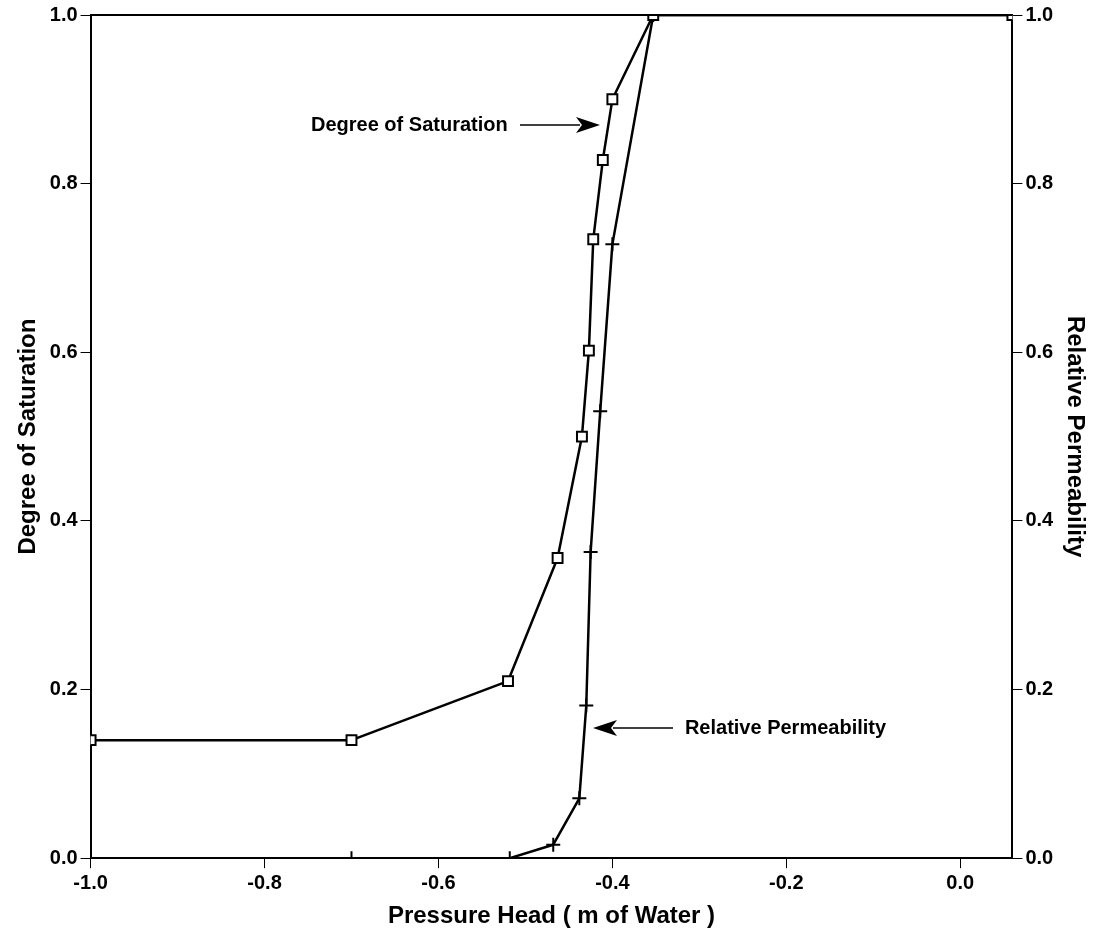 This screenshot has height=945, width=1103. I want to click on y2-axis-title: Relative Permeability, so click(1076, 436).